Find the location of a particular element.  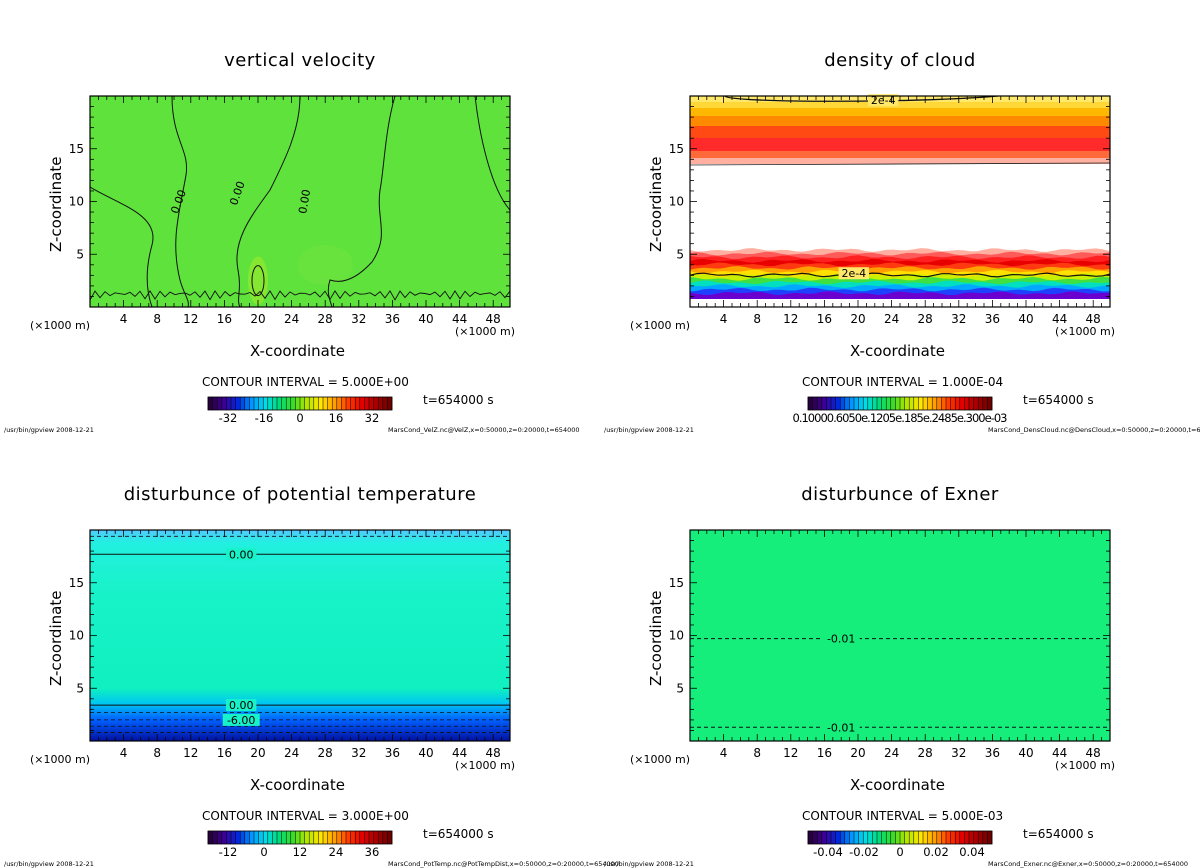

svg-text: -6.00 is located at coordinates (241, 720).